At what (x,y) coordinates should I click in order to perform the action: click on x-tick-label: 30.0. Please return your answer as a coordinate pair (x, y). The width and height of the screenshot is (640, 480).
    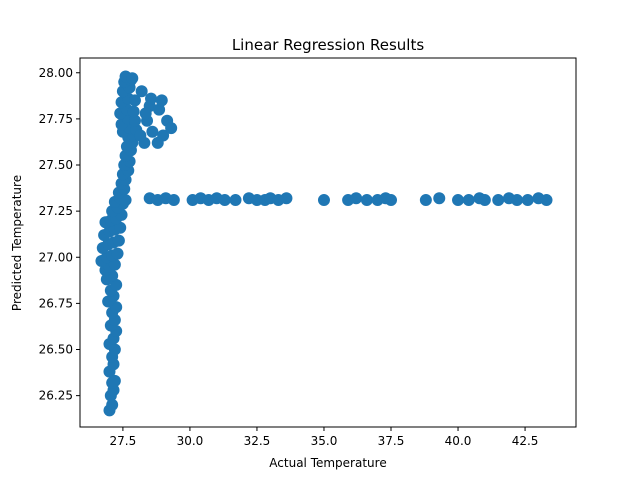
    Looking at the image, I should click on (190, 441).